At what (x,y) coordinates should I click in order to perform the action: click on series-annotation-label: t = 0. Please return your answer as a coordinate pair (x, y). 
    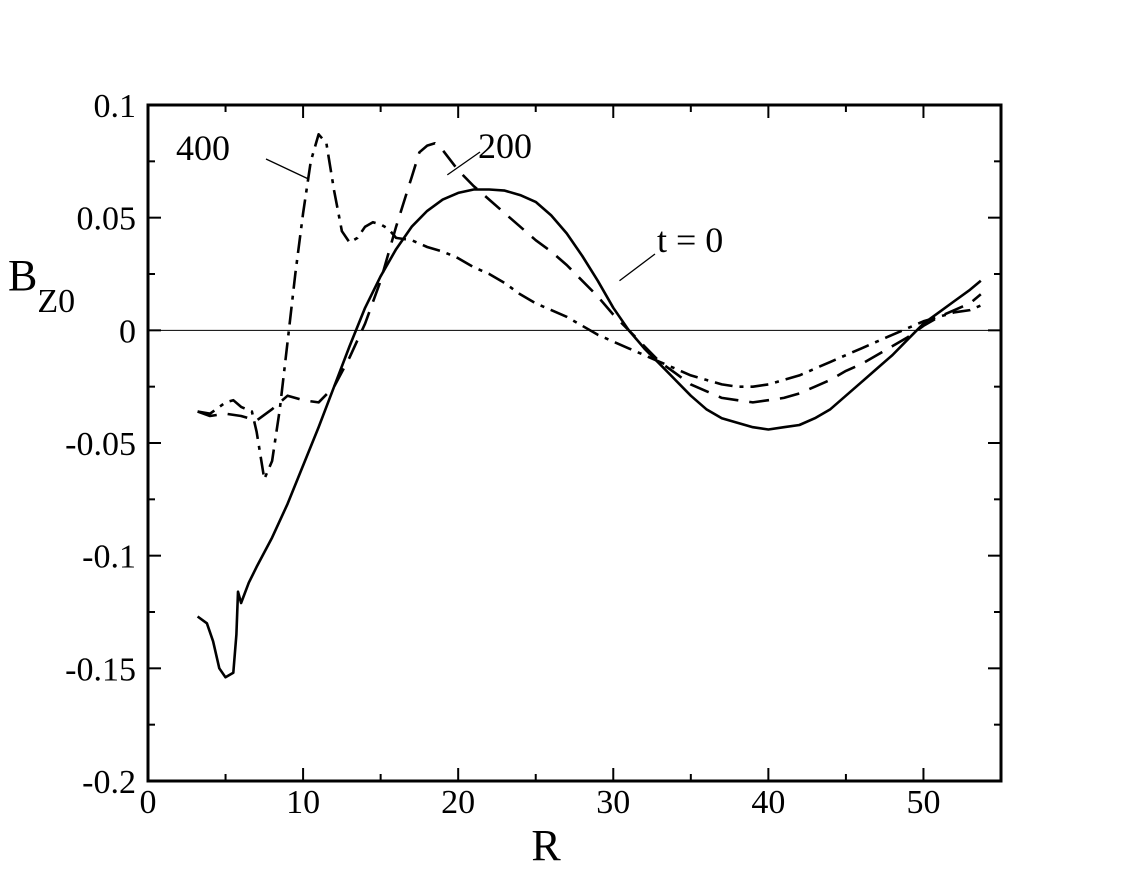
    Looking at the image, I should click on (690, 240).